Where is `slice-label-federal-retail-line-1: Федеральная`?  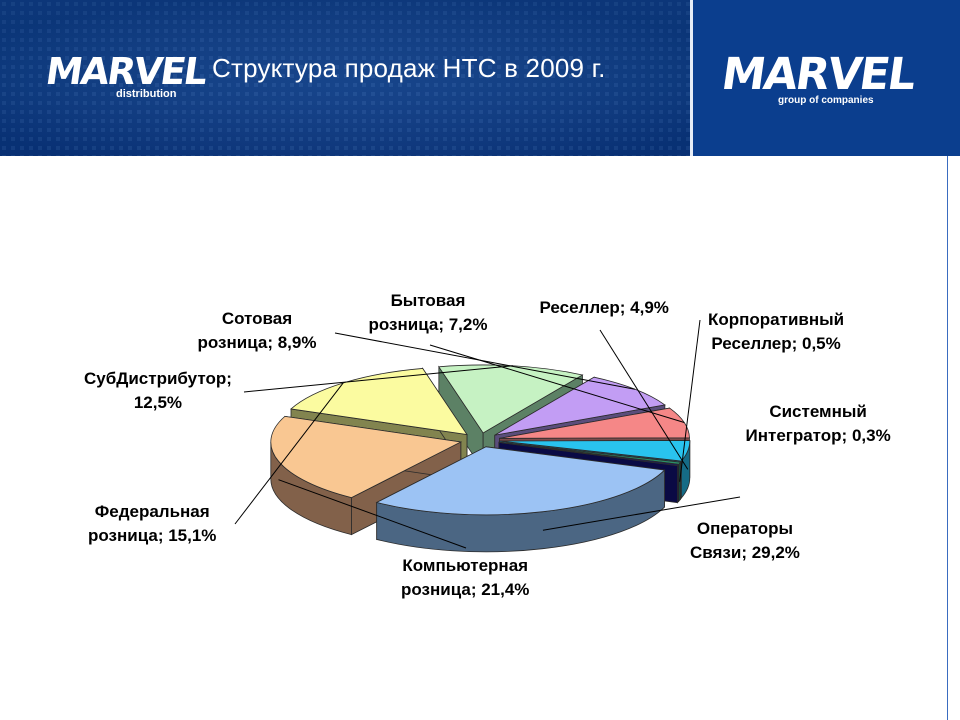 slice-label-federal-retail-line-1: Федеральная is located at coordinates (152, 511).